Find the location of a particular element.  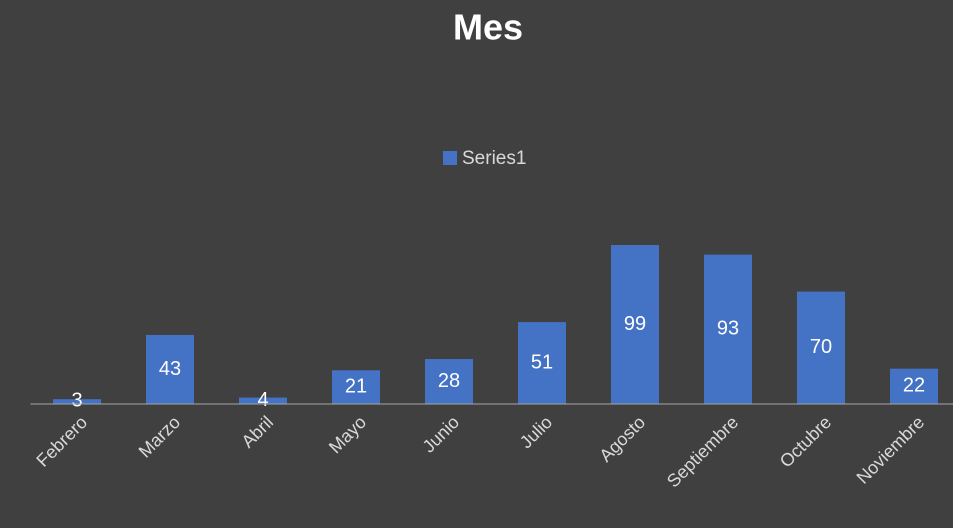

data-label: 4 is located at coordinates (262, 400).